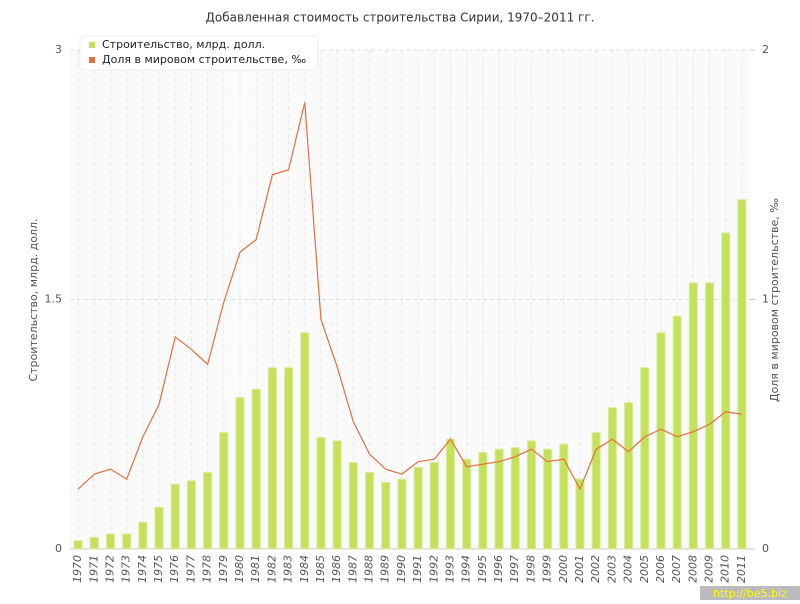 The height and width of the screenshot is (604, 800). Describe the element at coordinates (628, 569) in the screenshot. I see `x-tick-label: 2004` at that location.